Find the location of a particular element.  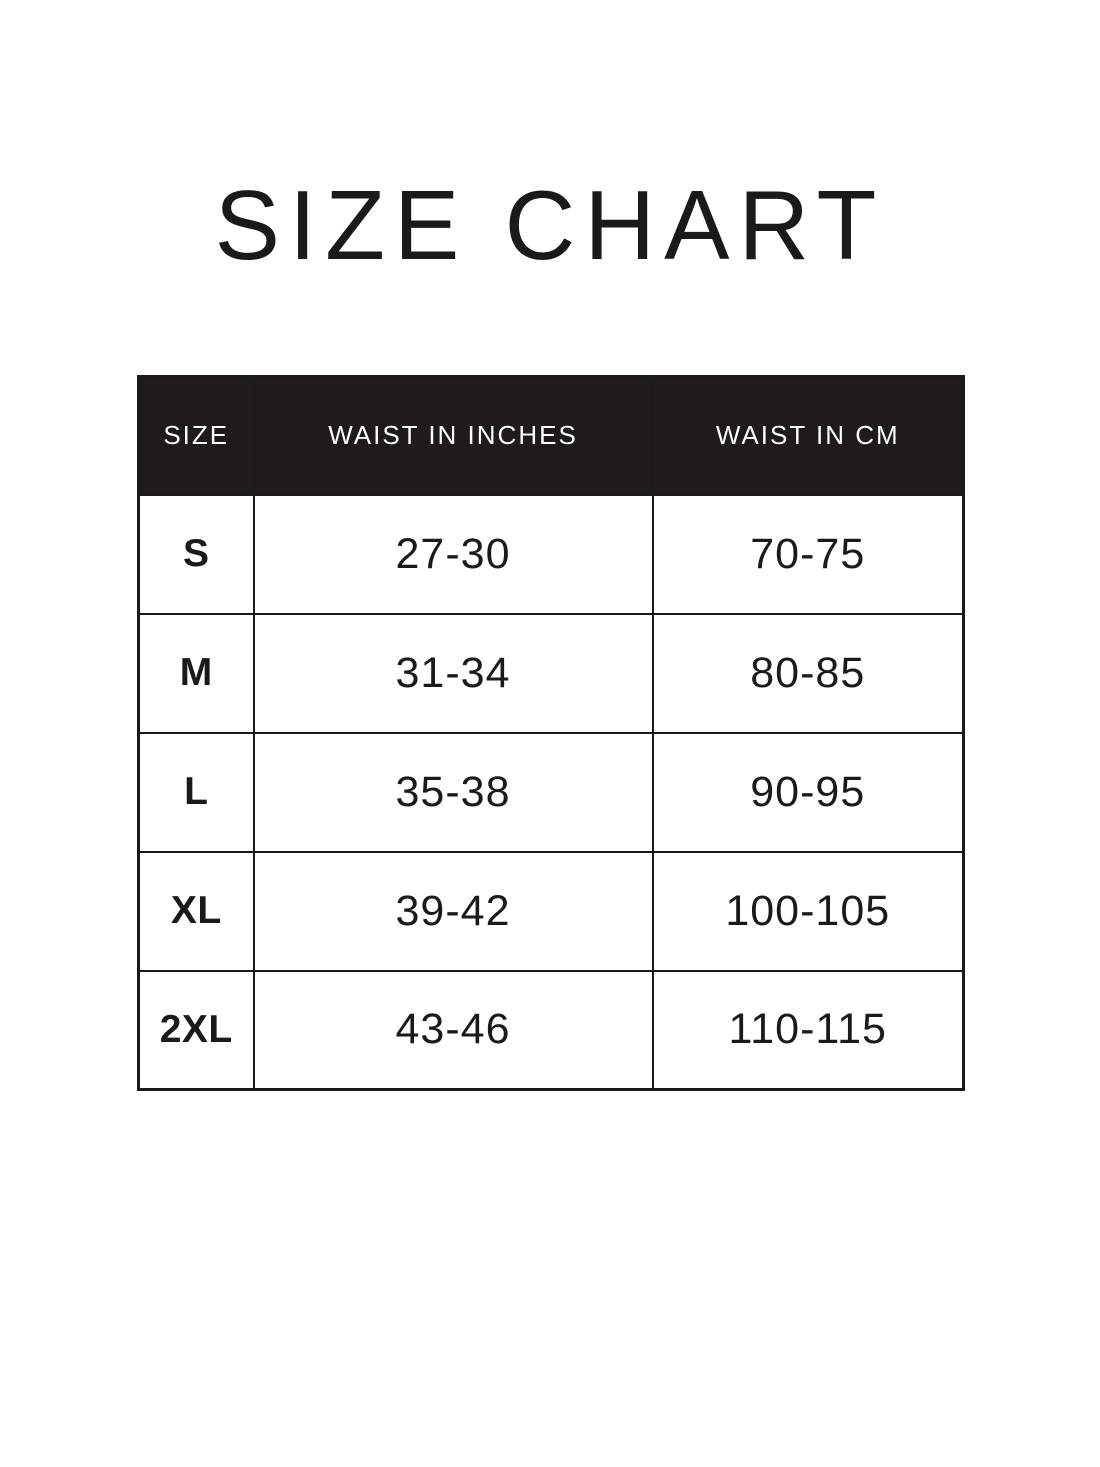

table-row: 2XL 43-46 110-115 is located at coordinates (551, 1030).